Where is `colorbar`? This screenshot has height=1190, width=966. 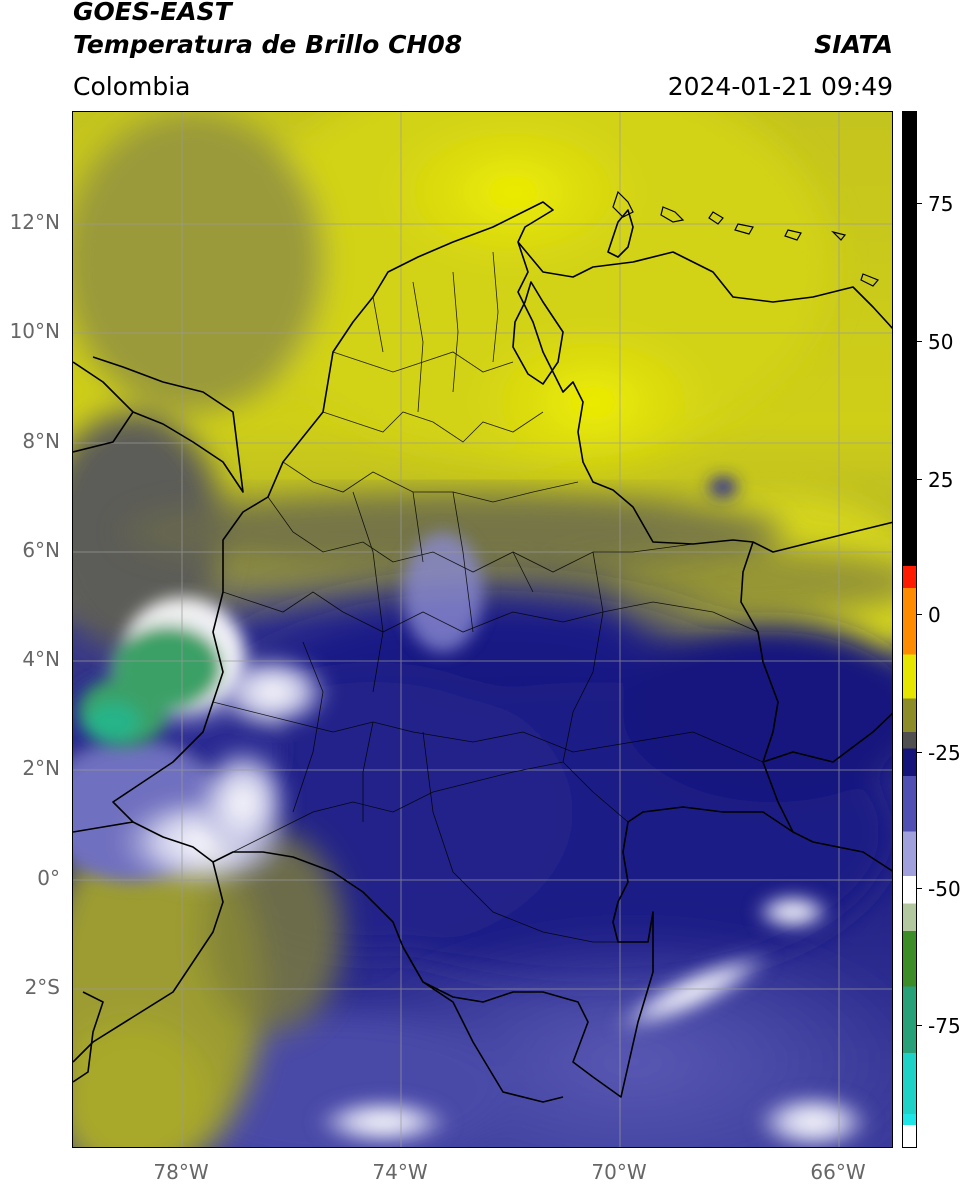 colorbar is located at coordinates (909, 629).